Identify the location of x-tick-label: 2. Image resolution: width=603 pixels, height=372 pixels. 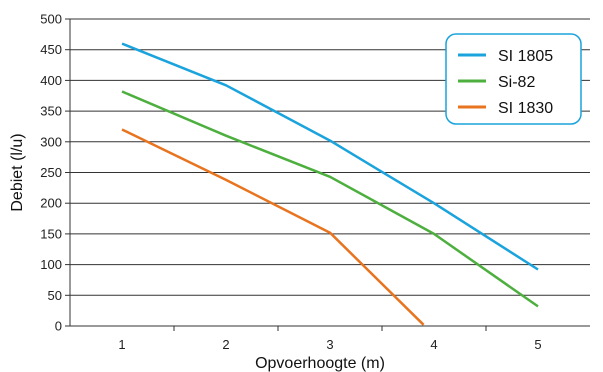
(225, 344).